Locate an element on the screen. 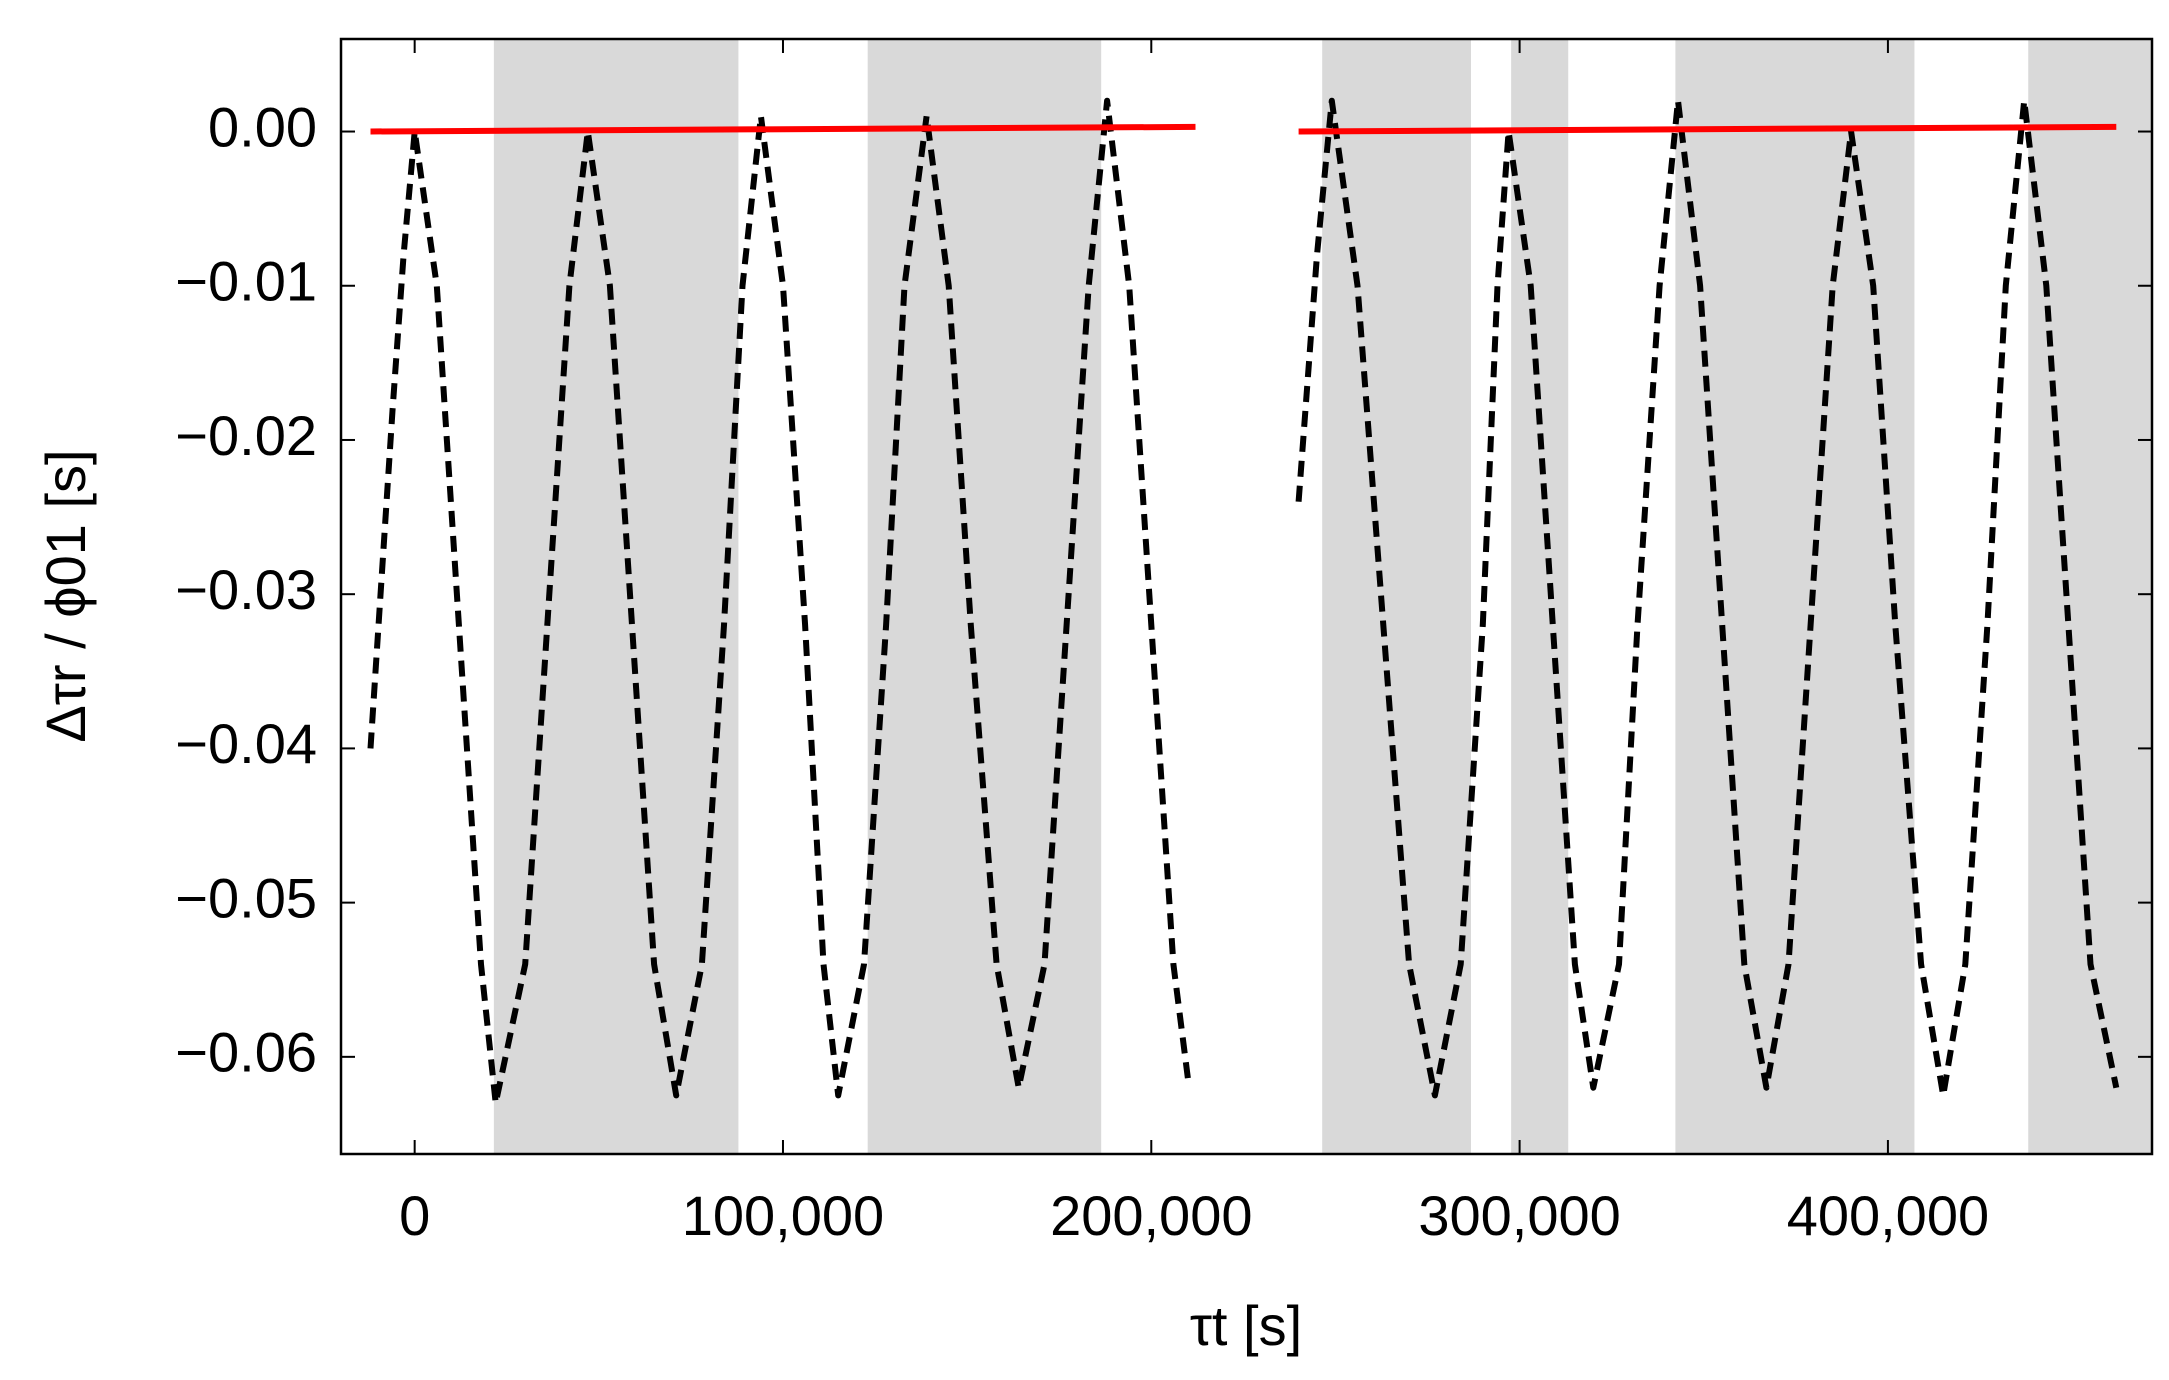 This screenshot has height=1380, width=2169. y-tick-label: −0.02 is located at coordinates (246, 435).